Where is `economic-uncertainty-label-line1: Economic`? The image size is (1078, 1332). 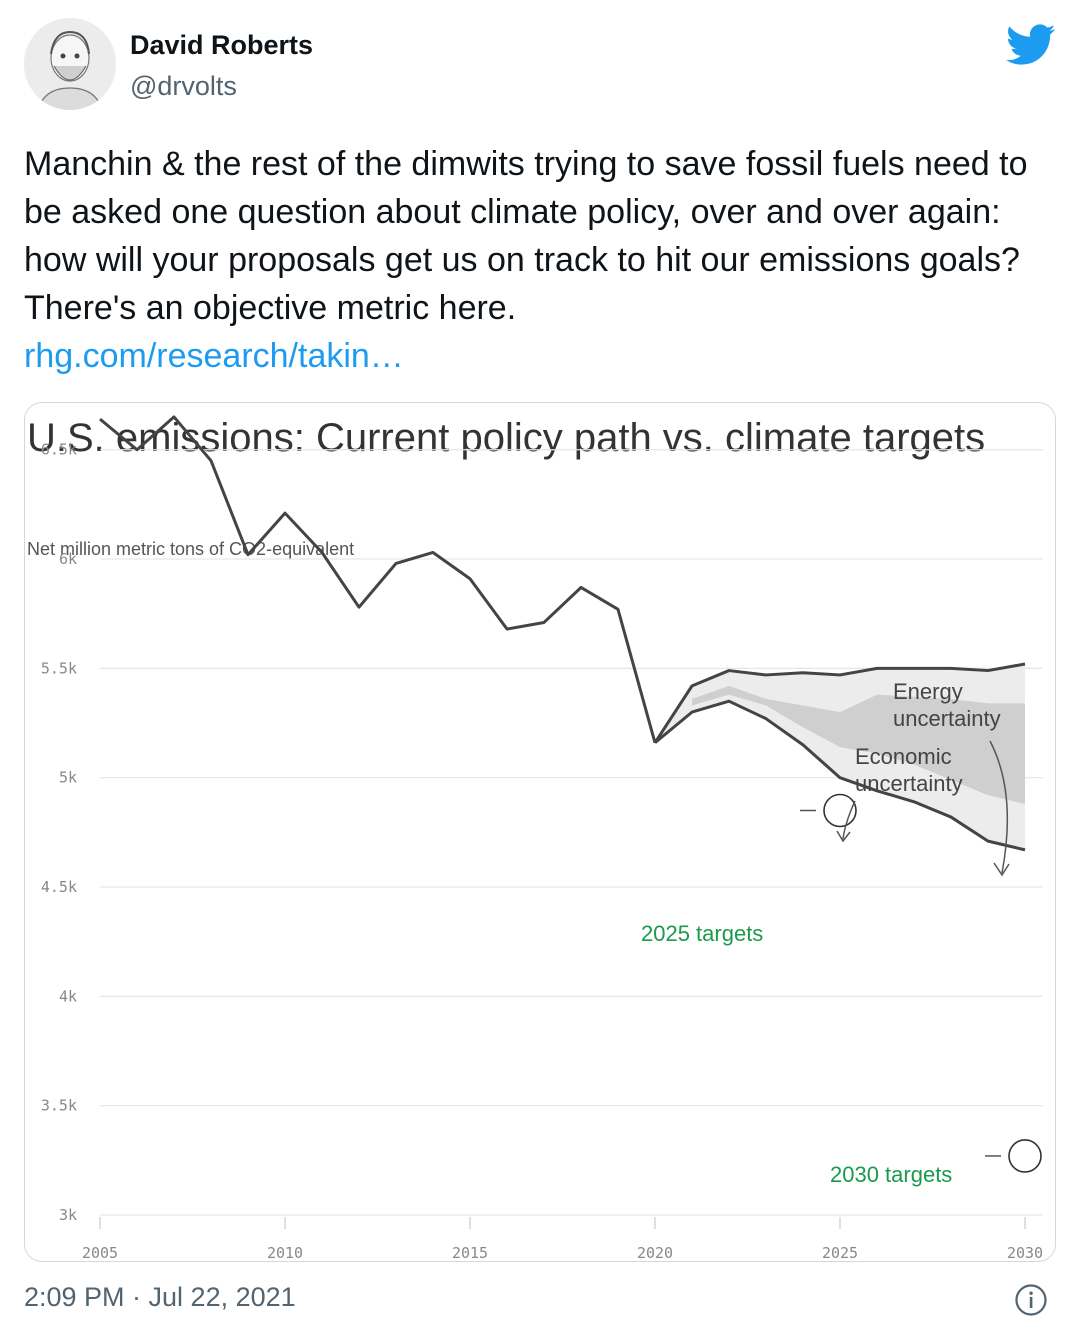
economic-uncertainty-label-line1: Economic is located at coordinates (903, 756).